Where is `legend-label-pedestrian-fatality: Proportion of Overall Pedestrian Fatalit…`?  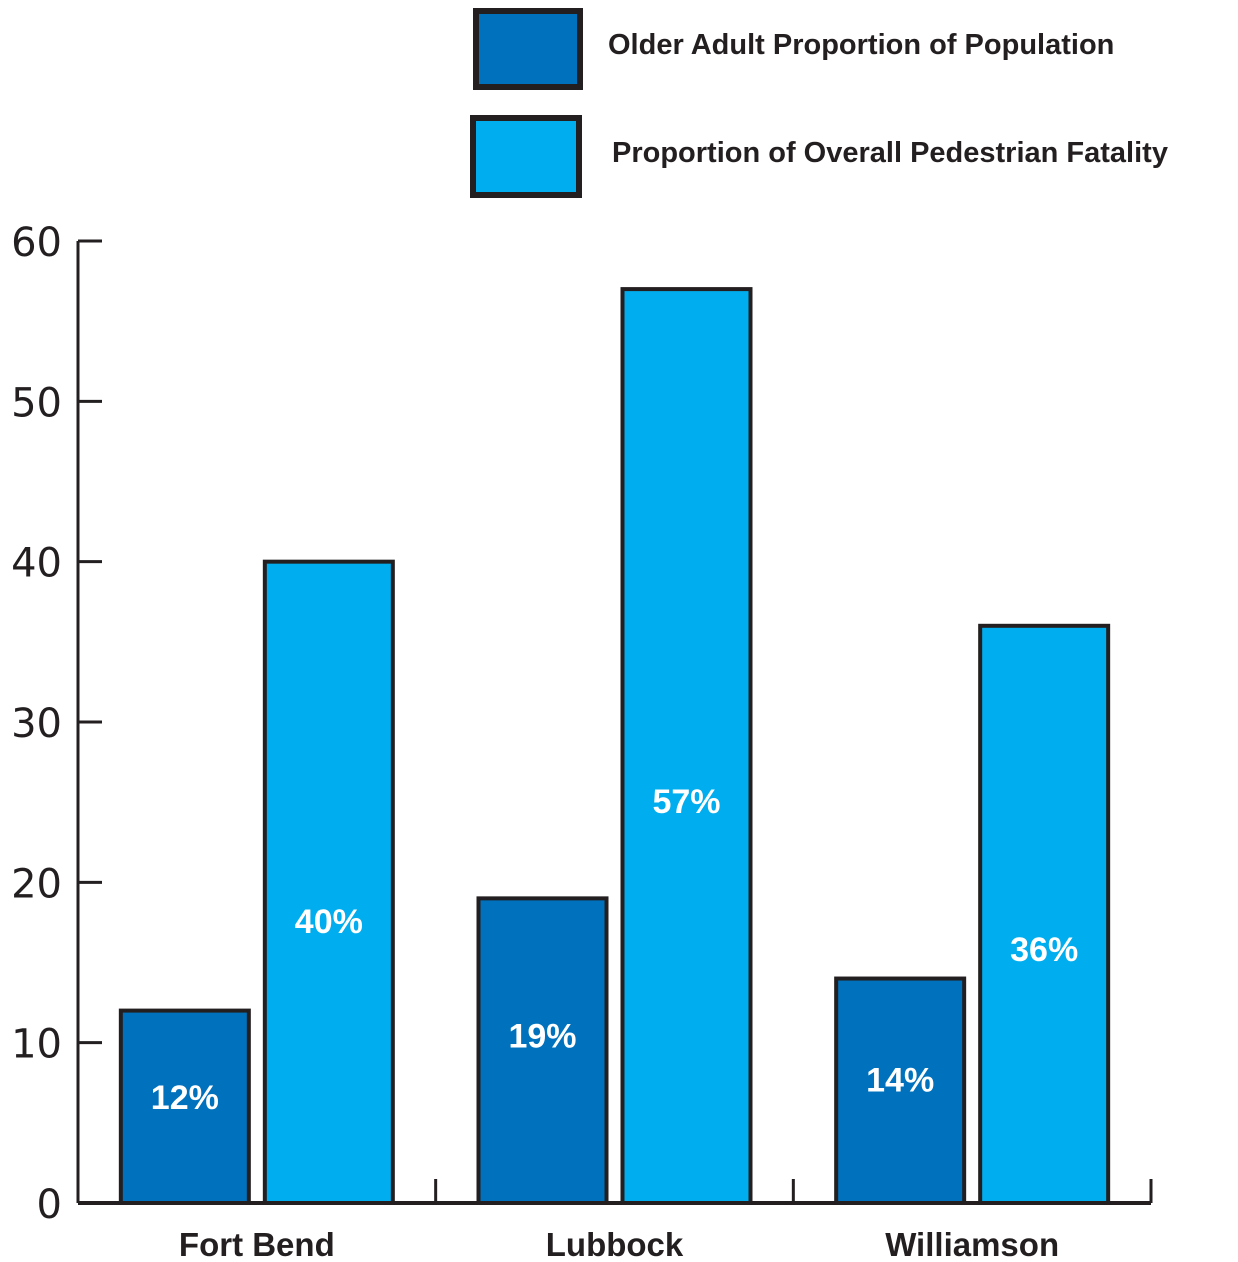
legend-label-pedestrian-fatality: Proportion of Overall Pedestrian Fatalit… is located at coordinates (890, 153).